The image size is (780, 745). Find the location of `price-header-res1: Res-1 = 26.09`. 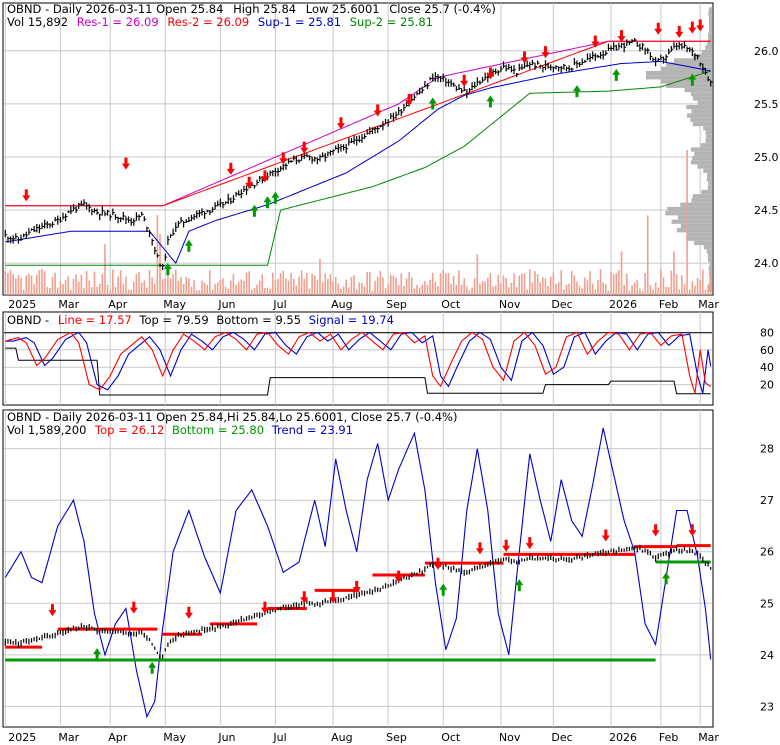

price-header-res1: Res-1 = 26.09 is located at coordinates (118, 22).